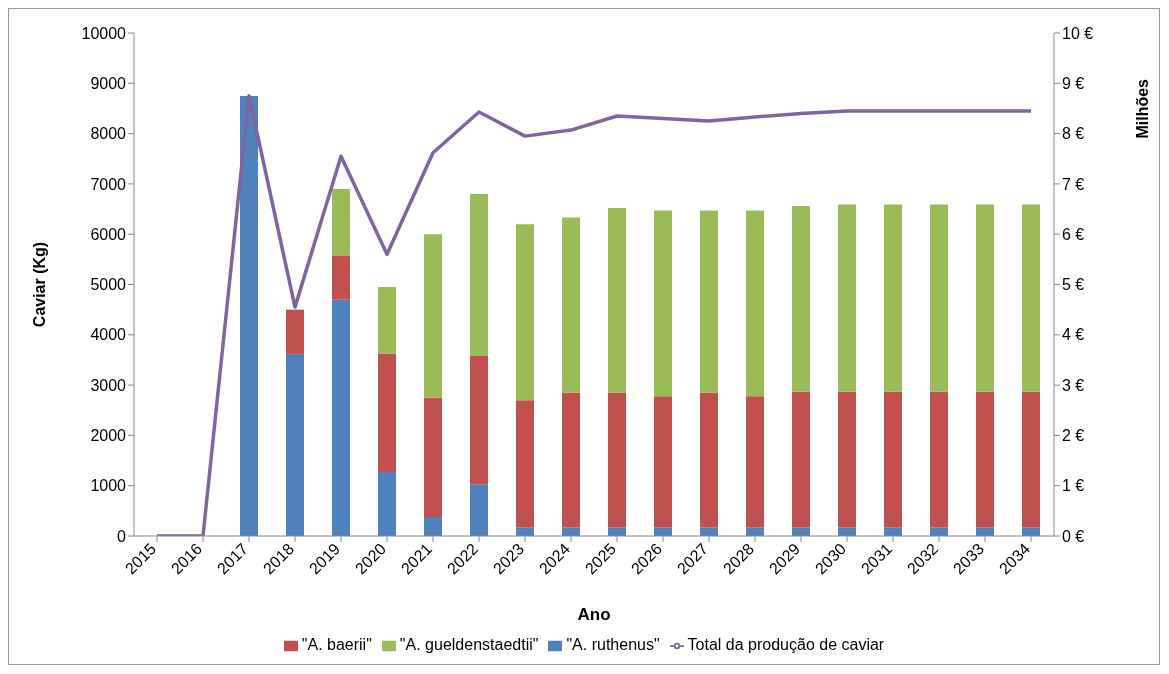  I want to click on y2-tick-label: 0 €, so click(1073, 536).